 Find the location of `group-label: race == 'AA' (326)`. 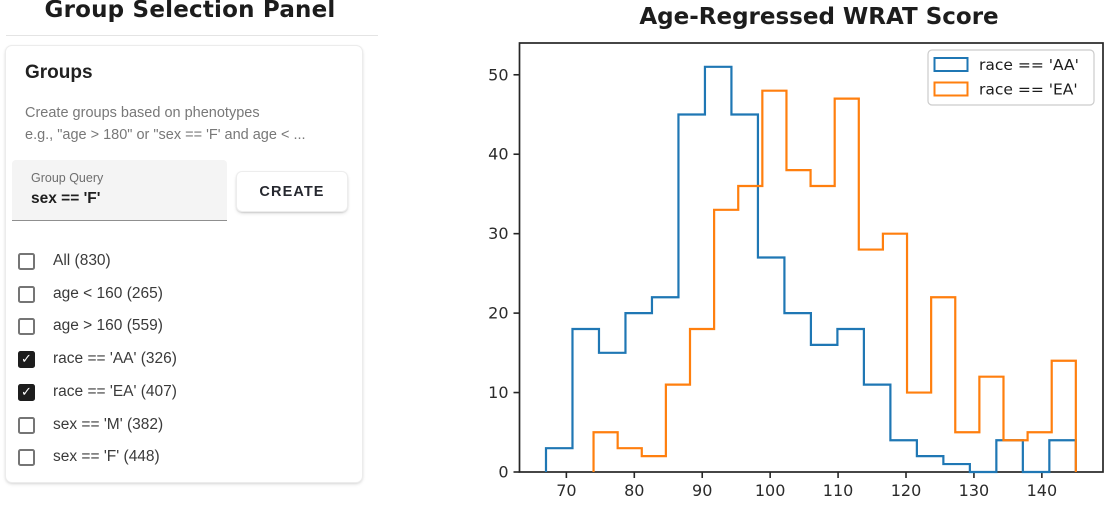

group-label: race == 'AA' (326) is located at coordinates (115, 358).